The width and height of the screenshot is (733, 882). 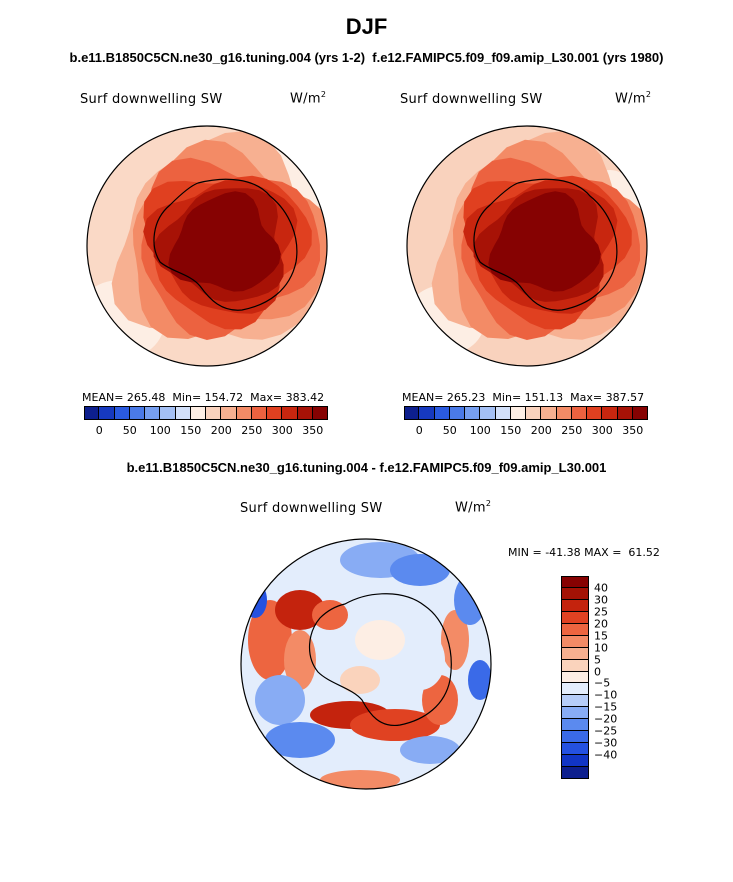 What do you see at coordinates (606, 755) in the screenshot?
I see `colorbar-tick-label: −40` at bounding box center [606, 755].